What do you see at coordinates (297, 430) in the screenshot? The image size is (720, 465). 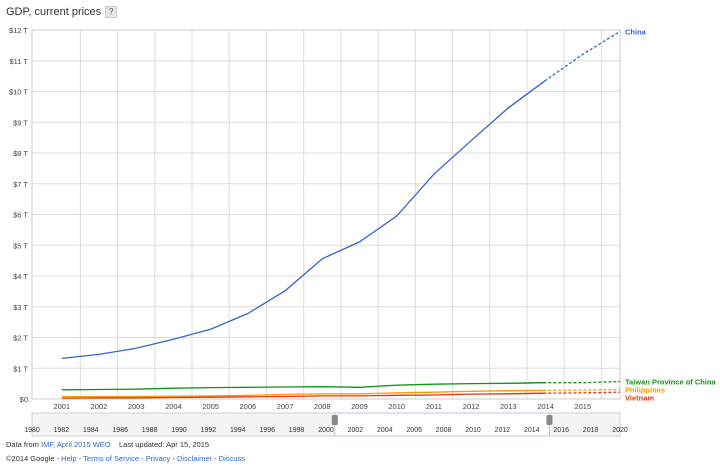 I see `timeline-label: 1998` at bounding box center [297, 430].